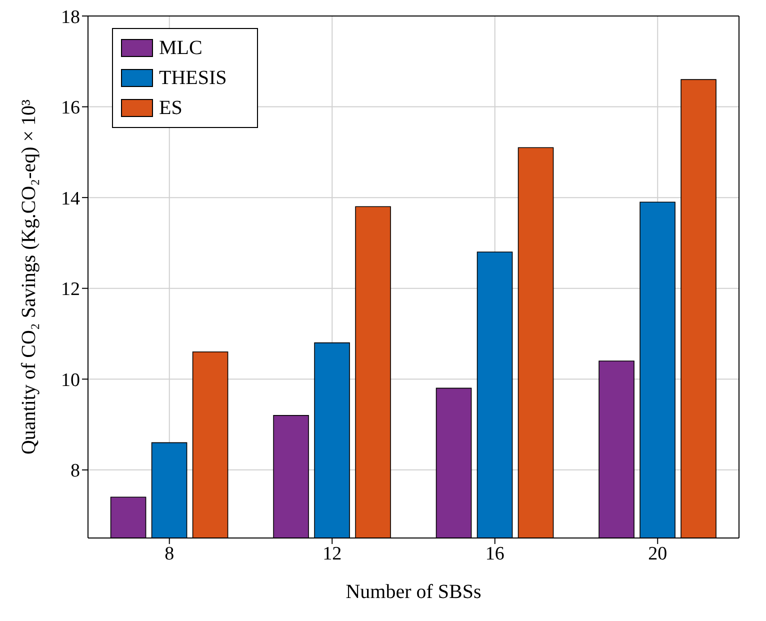  I want to click on y-tick-label: 14, so click(70, 199).